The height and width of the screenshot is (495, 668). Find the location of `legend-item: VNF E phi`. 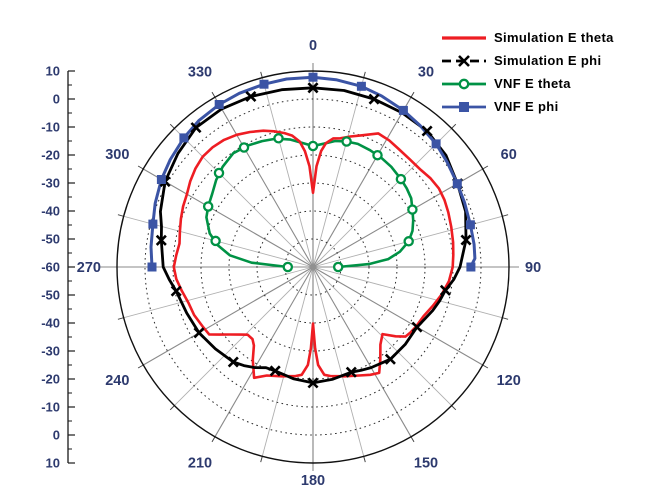

legend-item: VNF E phi is located at coordinates (527, 106).